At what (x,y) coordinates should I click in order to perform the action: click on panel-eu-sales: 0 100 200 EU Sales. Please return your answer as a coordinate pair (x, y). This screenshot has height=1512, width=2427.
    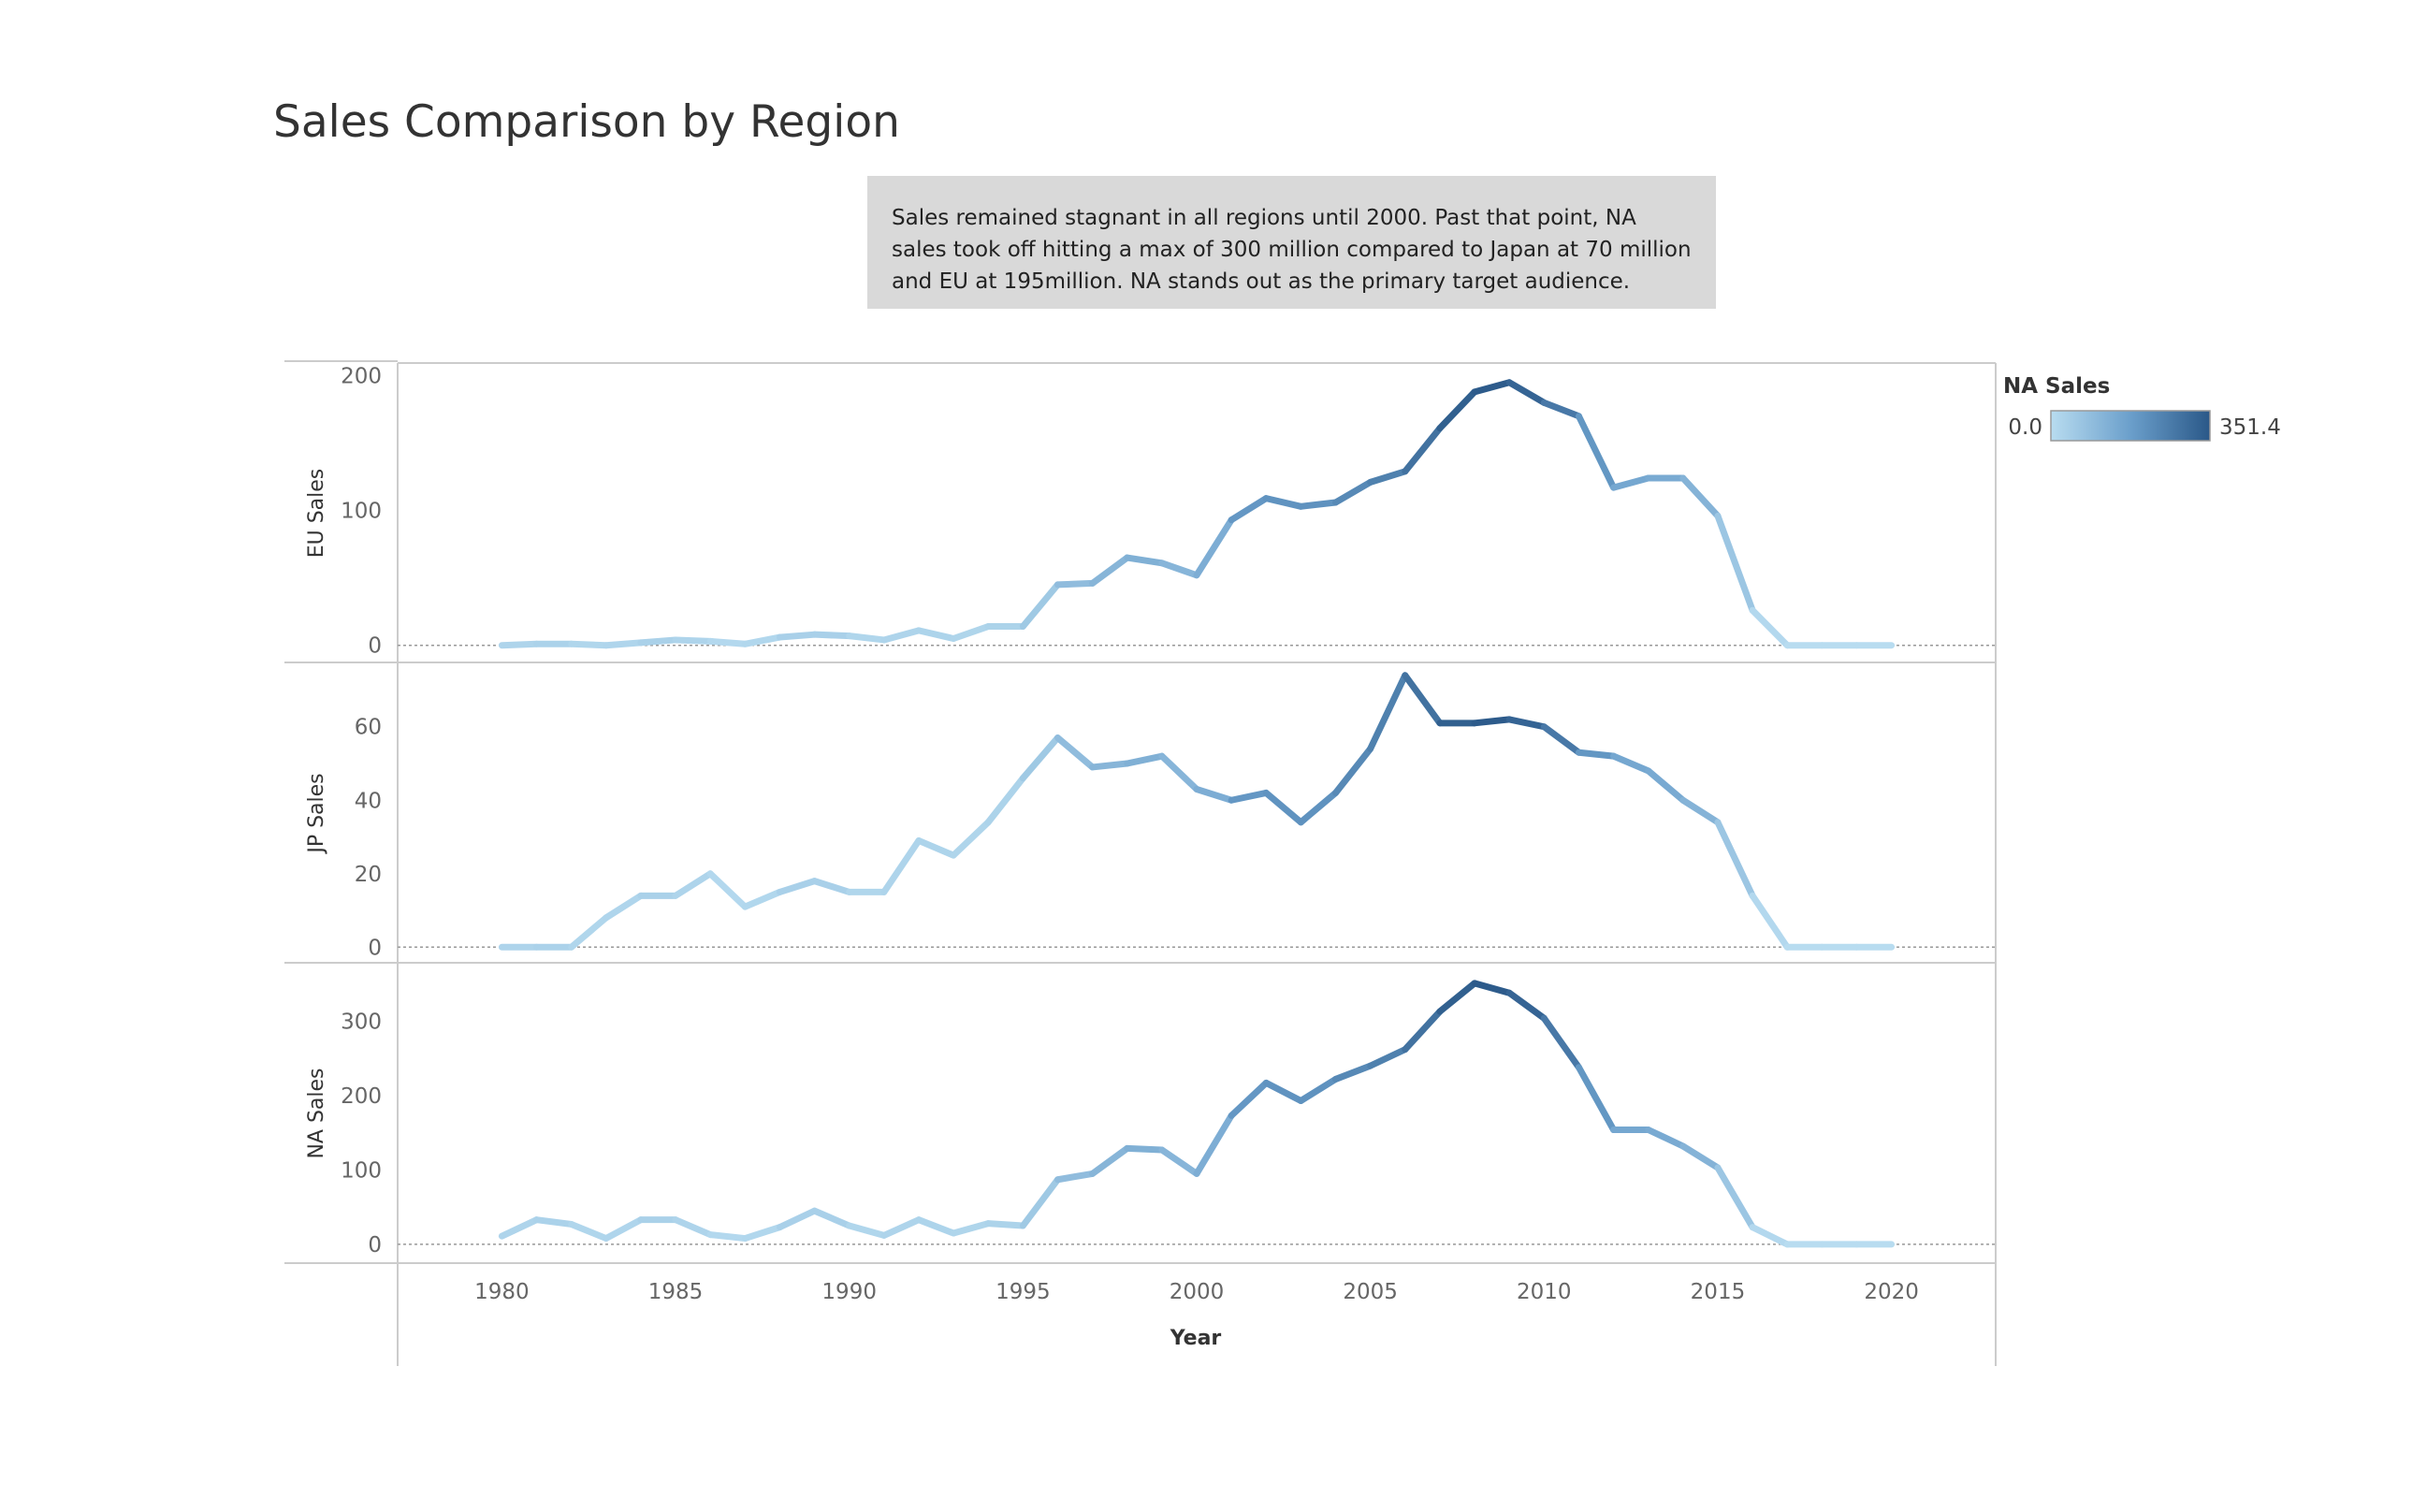
    Looking at the image, I should click on (1150, 512).